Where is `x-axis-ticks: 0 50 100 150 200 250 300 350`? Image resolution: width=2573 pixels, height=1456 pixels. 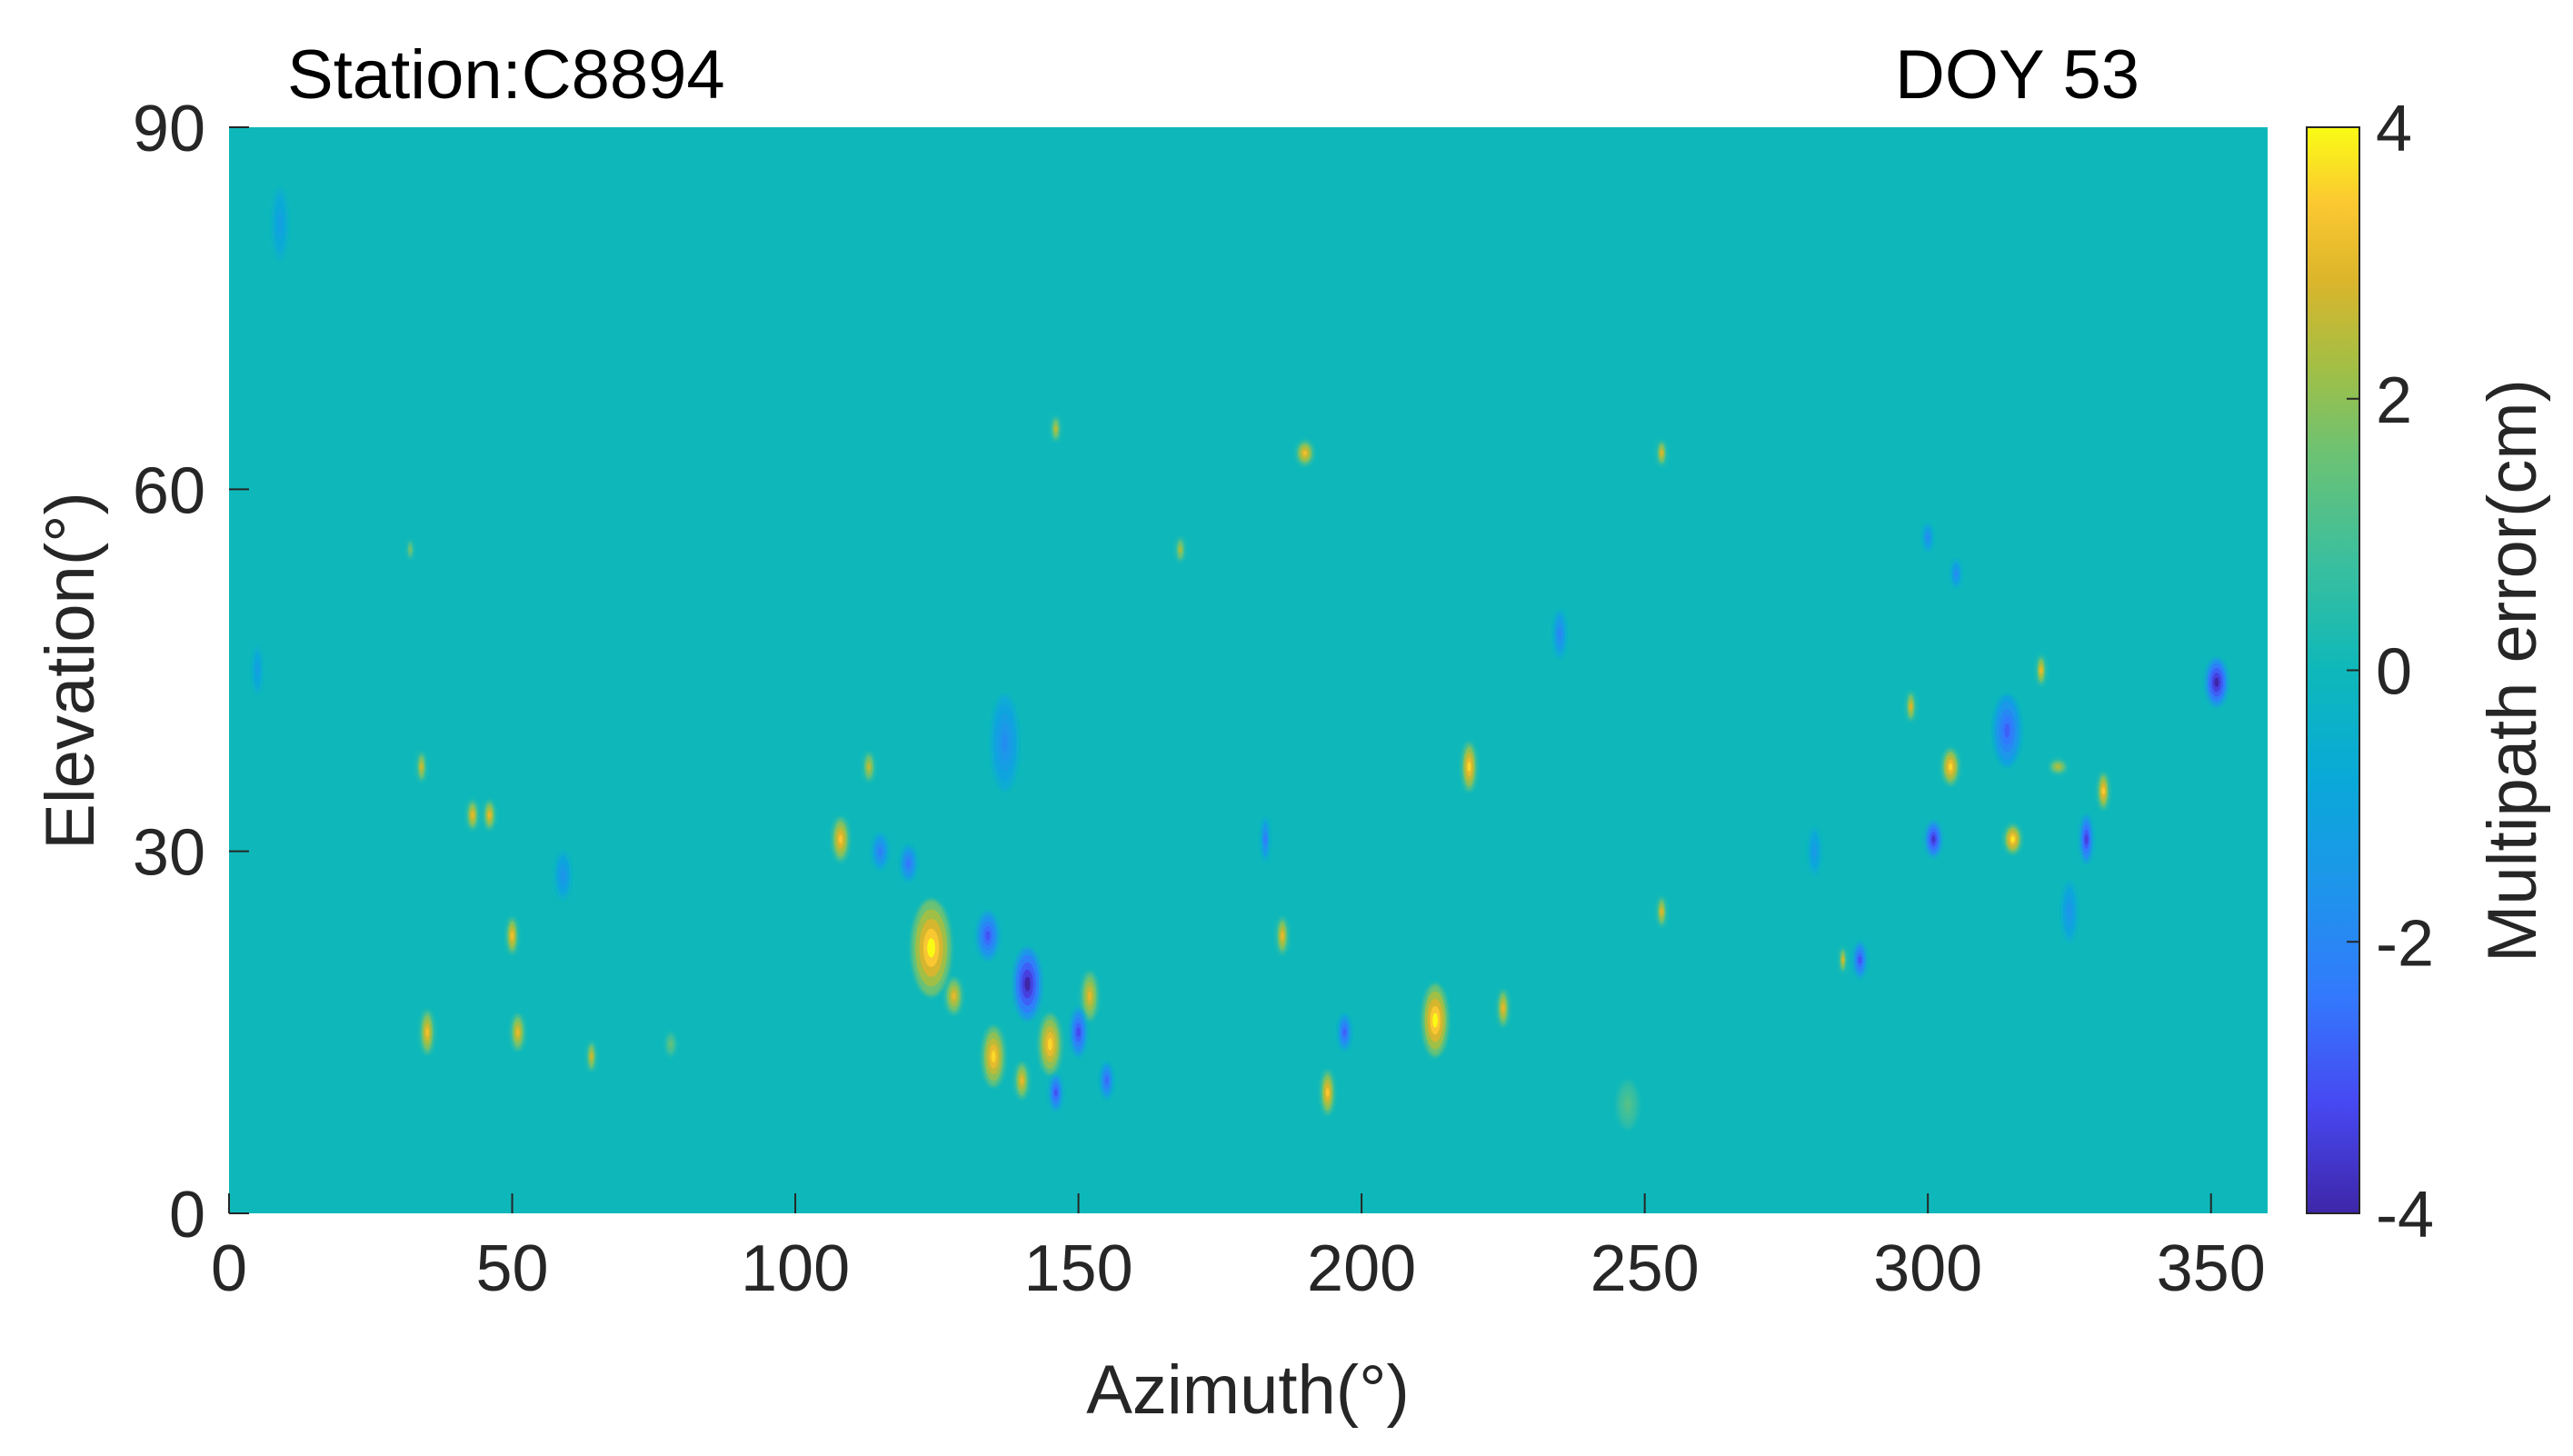
x-axis-ticks: 0 50 100 150 200 250 300 350 is located at coordinates (1238, 1249).